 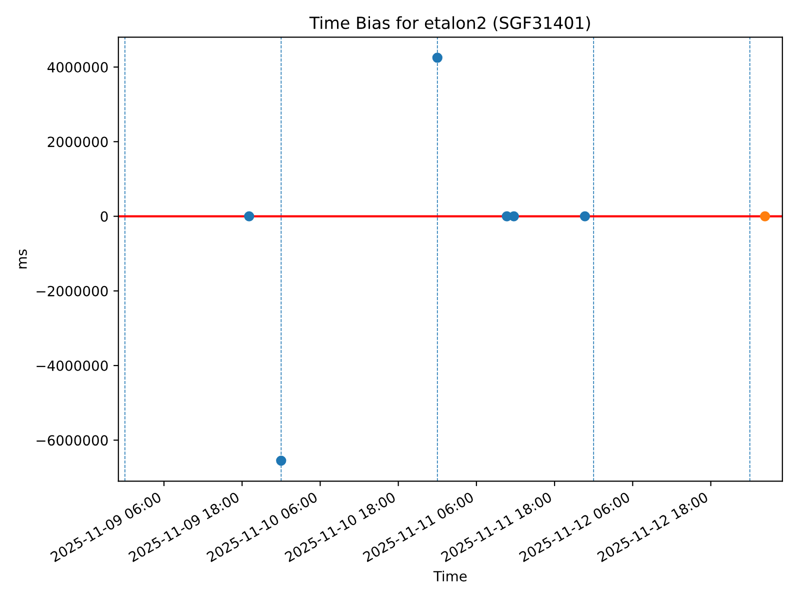 What do you see at coordinates (104, 216) in the screenshot?
I see `y-tick-label: 0` at bounding box center [104, 216].